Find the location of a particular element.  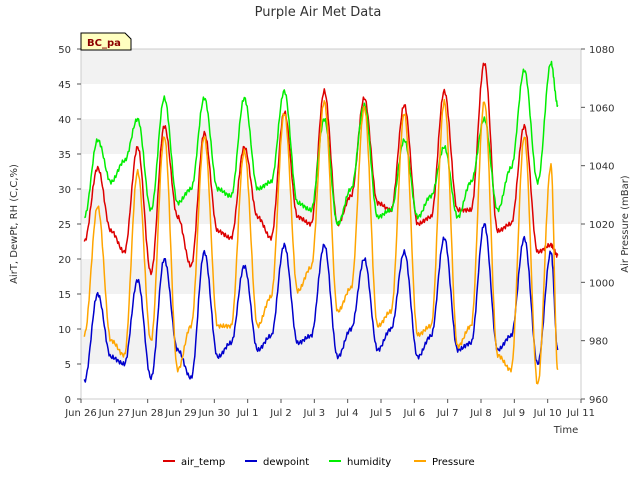

y-right-tick-label: 1080 is located at coordinates (601, 50).